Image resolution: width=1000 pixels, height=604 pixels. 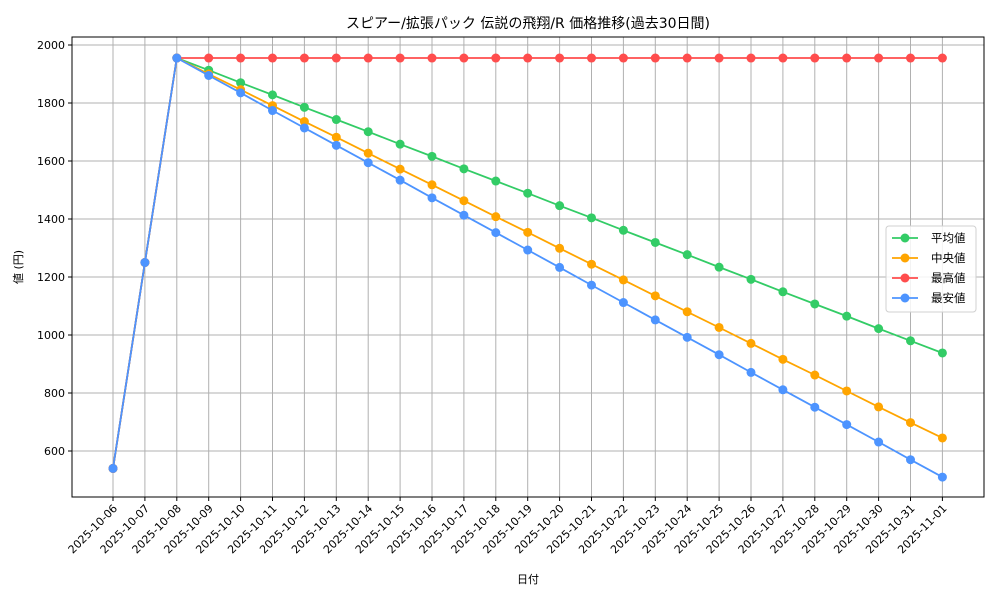 I want to click on legend-item: 平均値, so click(x=929, y=238).